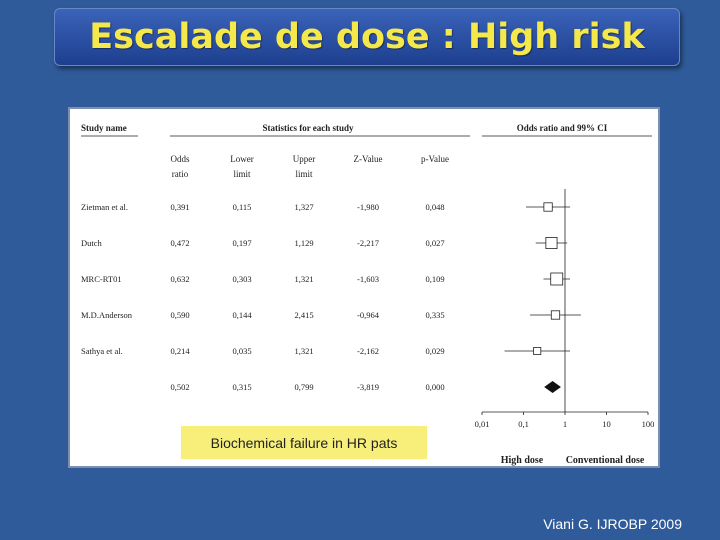 The height and width of the screenshot is (540, 720). What do you see at coordinates (522, 460) in the screenshot?
I see `favours-left-label: High dose` at bounding box center [522, 460].